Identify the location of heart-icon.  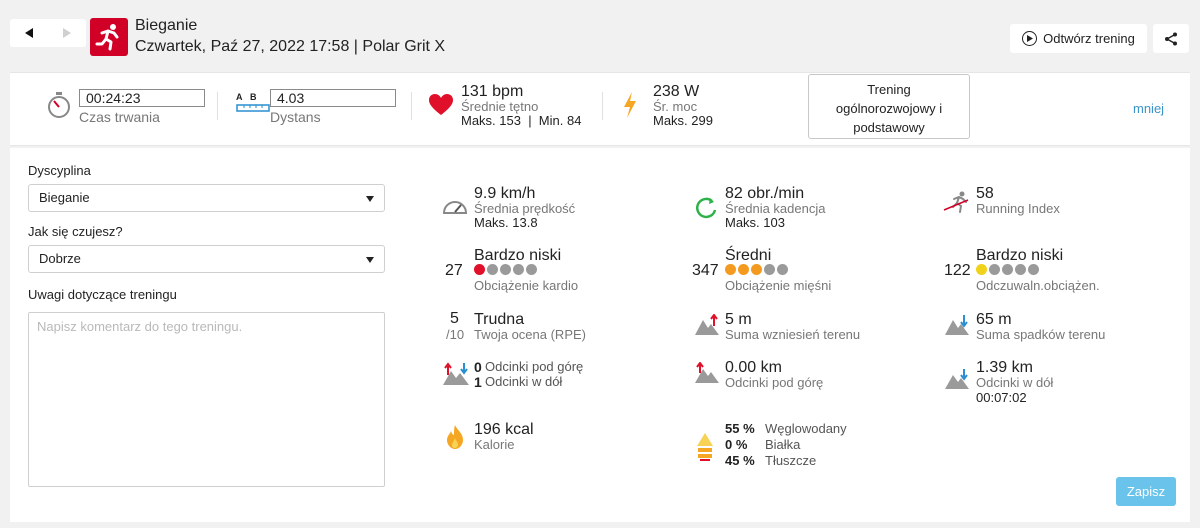
(441, 104).